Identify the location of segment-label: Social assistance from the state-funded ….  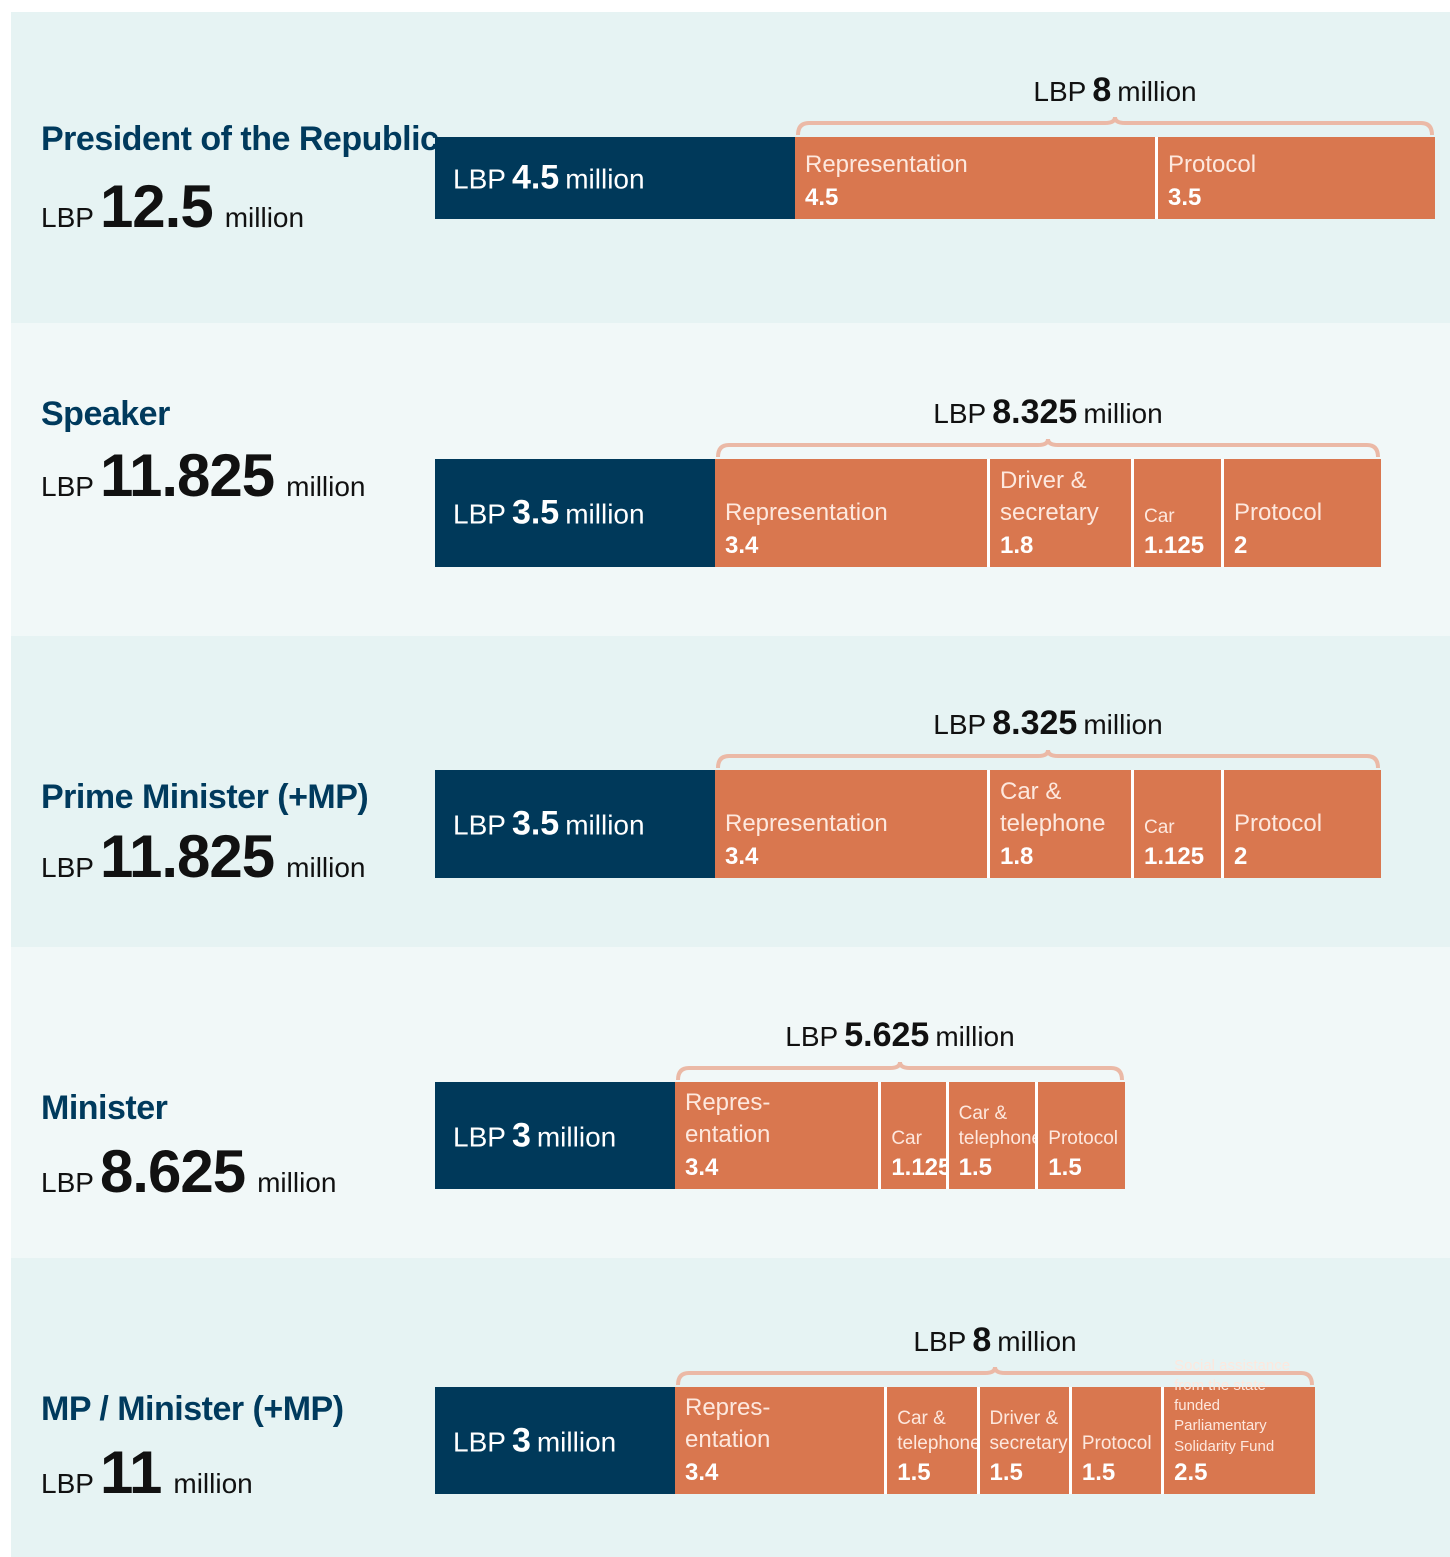
(1243, 1422).